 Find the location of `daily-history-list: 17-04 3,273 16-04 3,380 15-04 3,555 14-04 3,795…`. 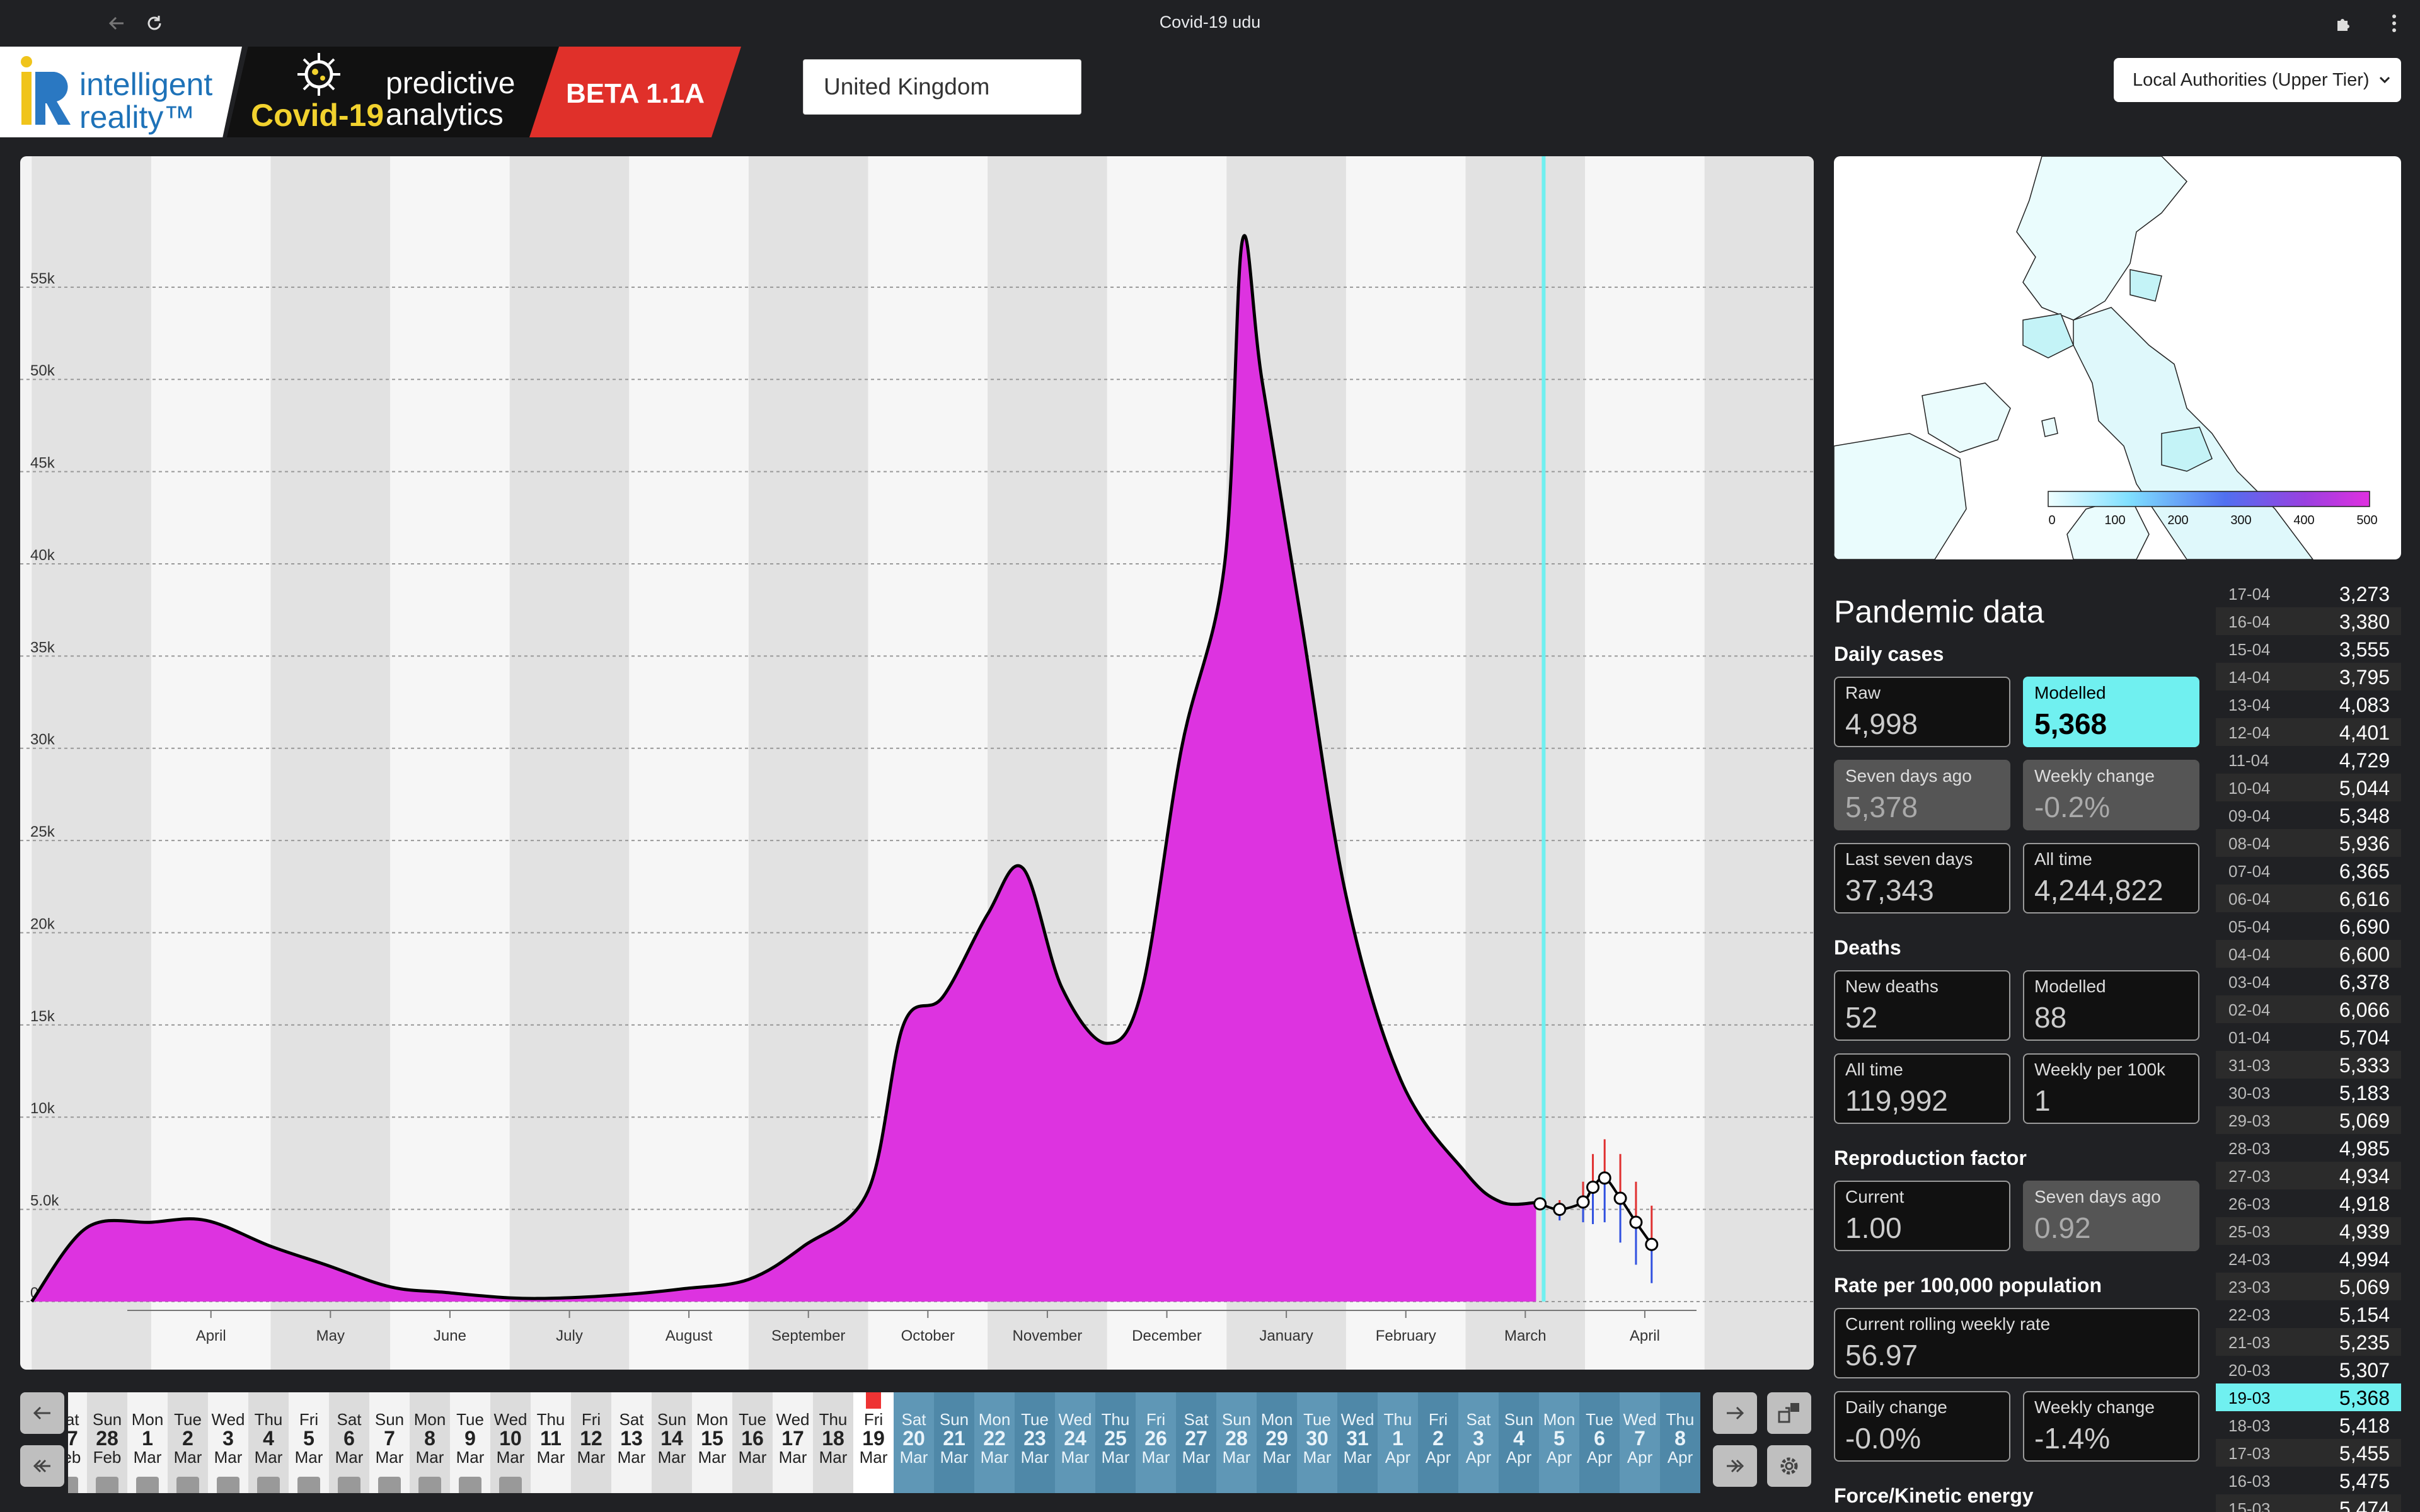

daily-history-list: 17-04 3,273 16-04 3,380 15-04 3,555 14-04 3,795… is located at coordinates (2308, 1046).